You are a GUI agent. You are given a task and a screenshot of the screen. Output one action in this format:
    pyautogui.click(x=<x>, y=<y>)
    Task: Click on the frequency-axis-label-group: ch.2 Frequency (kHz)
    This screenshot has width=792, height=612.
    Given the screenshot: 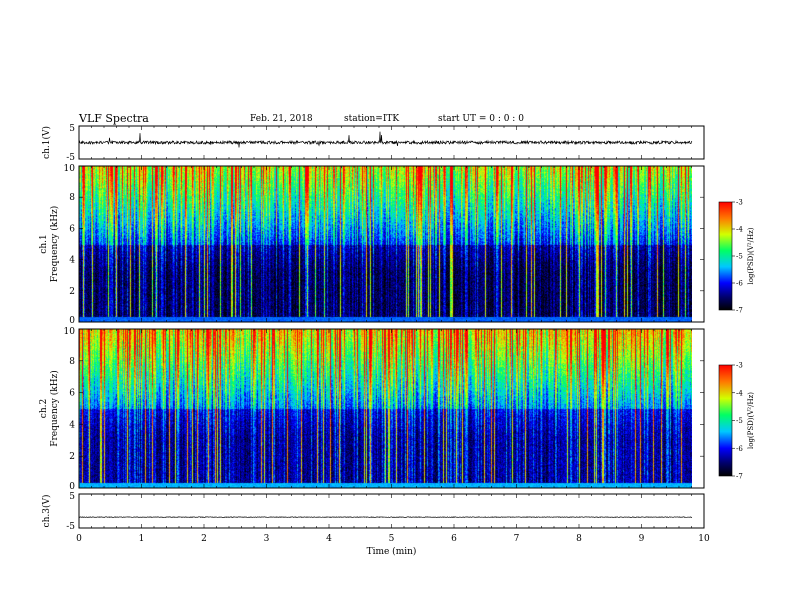 What is the action you would take?
    pyautogui.click(x=49, y=408)
    